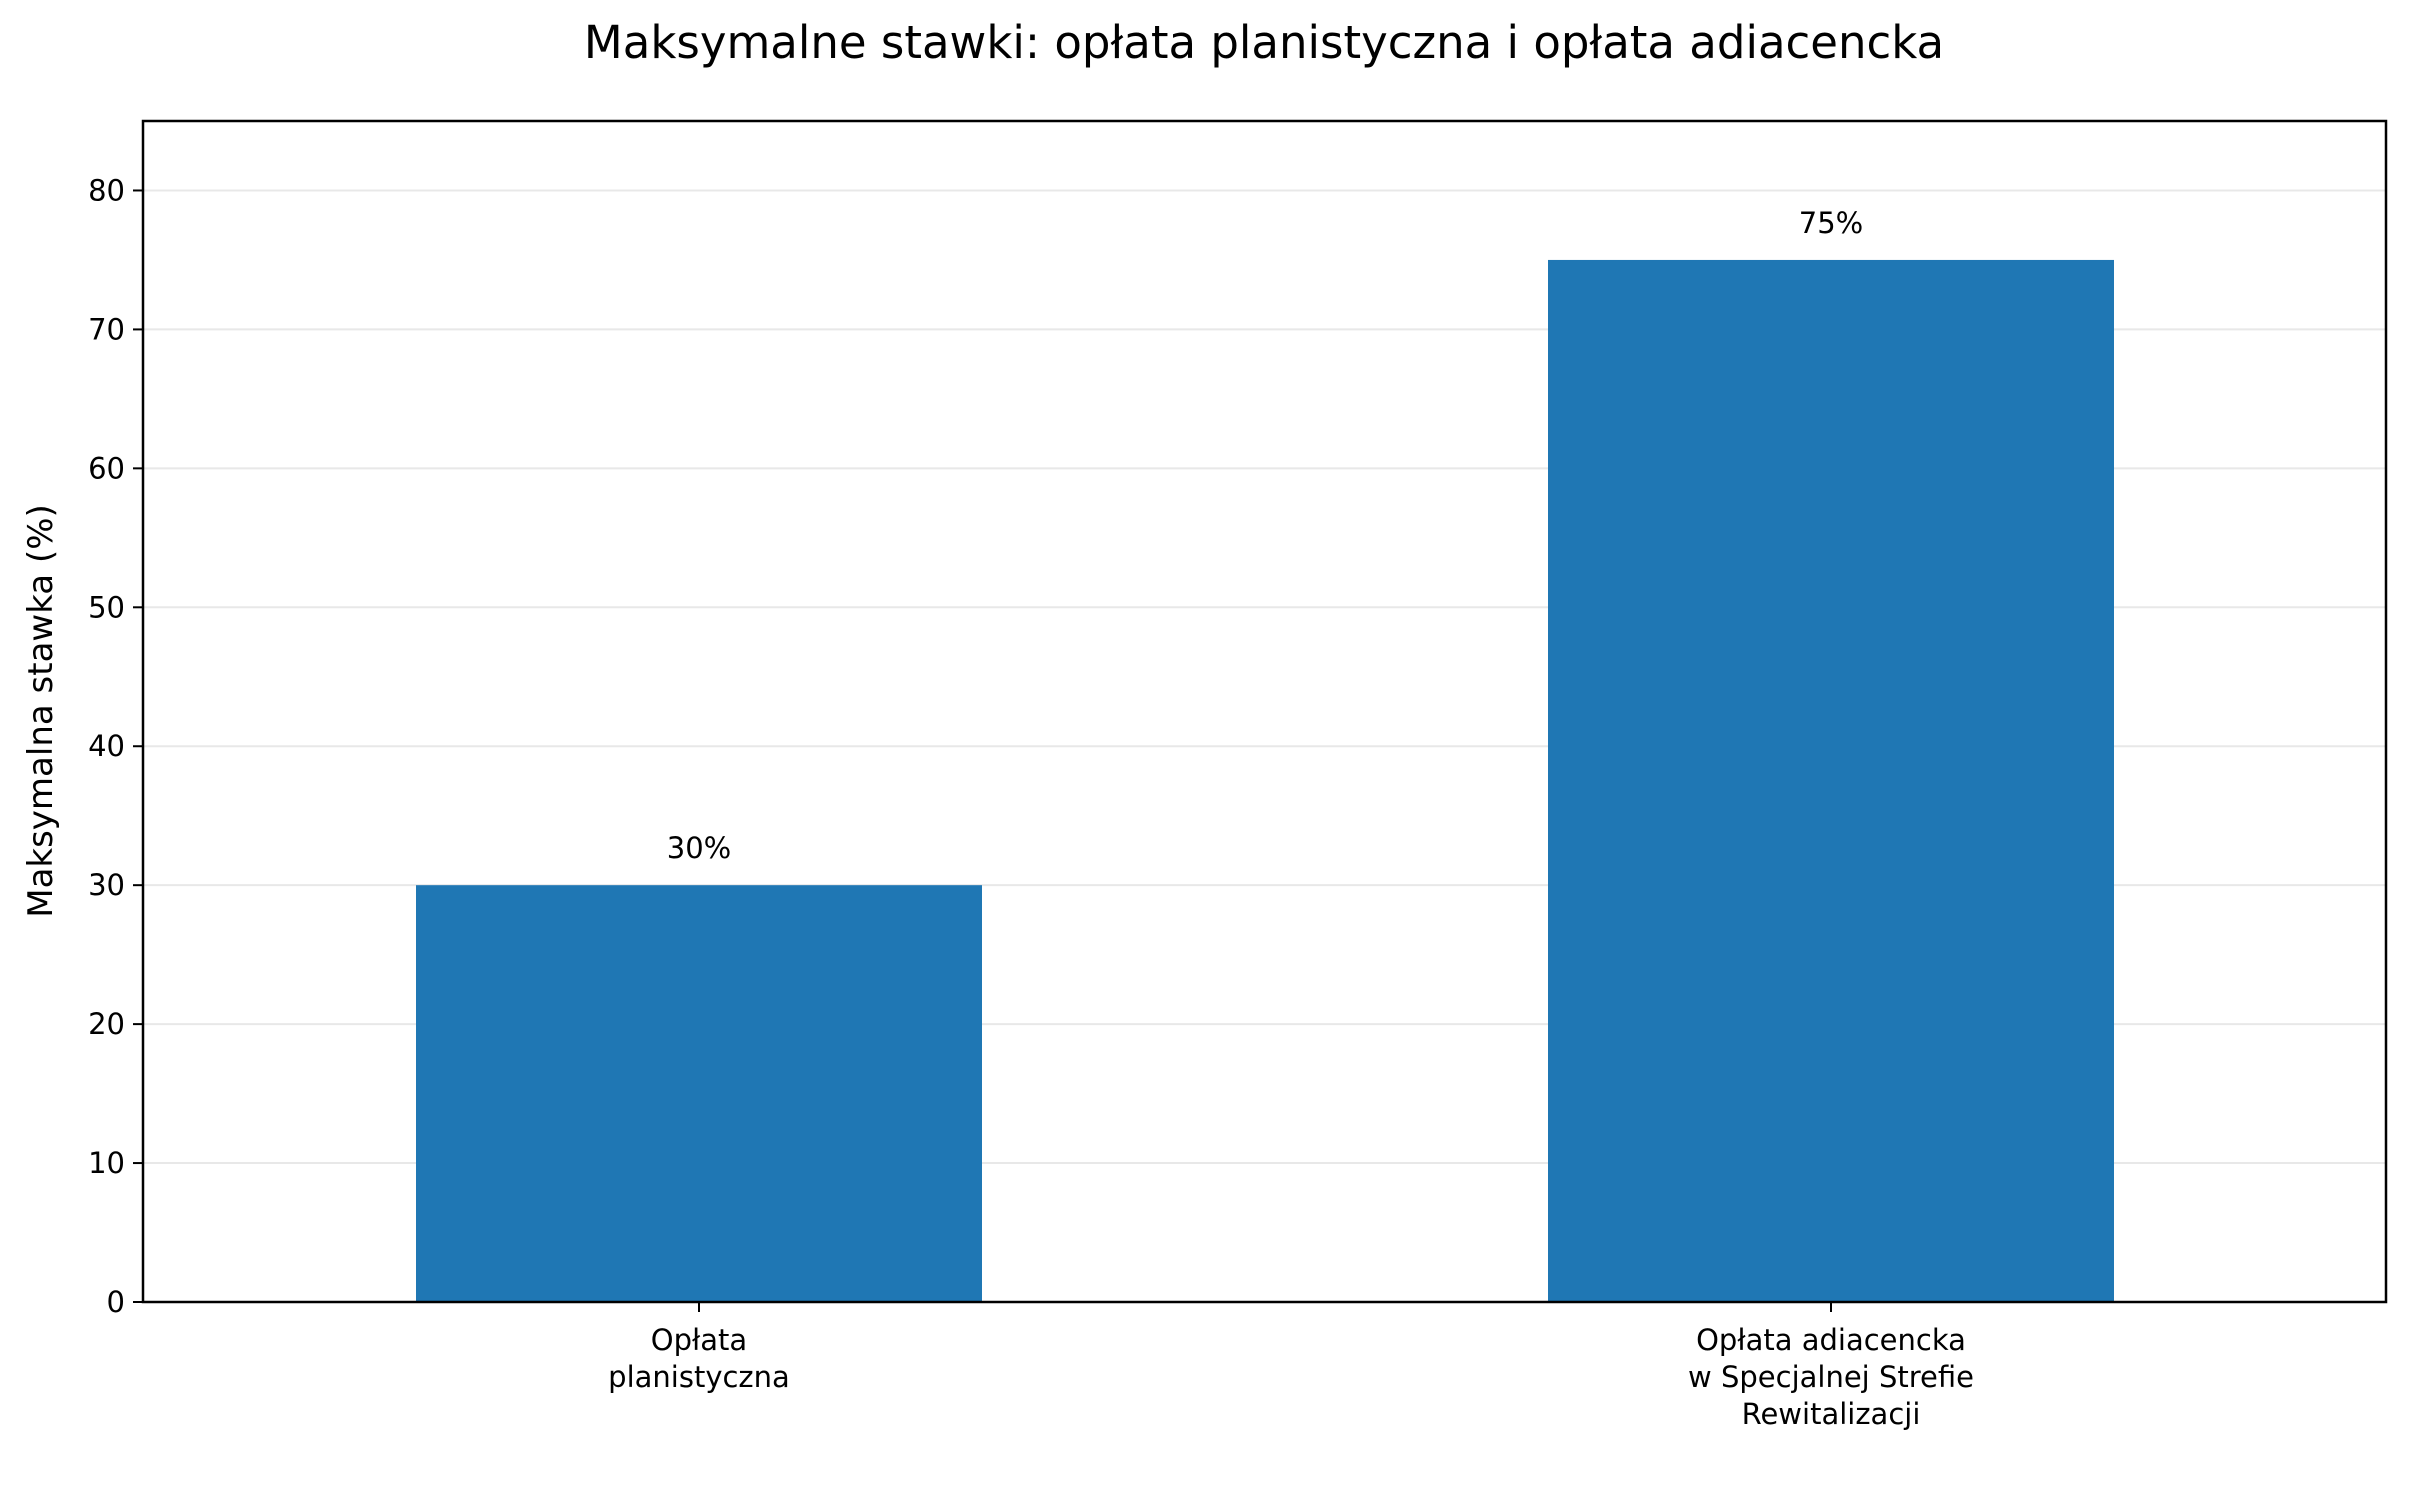 This screenshot has width=2409, height=1491. Describe the element at coordinates (699, 848) in the screenshot. I see `bar-value-label: 30%` at that location.